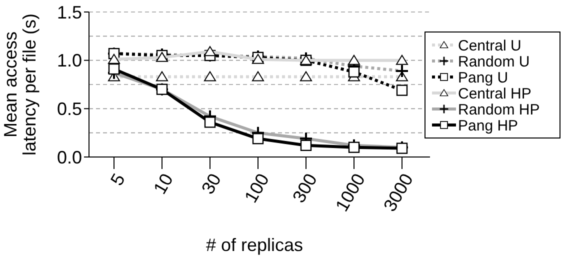 The image size is (563, 265). Describe the element at coordinates (304, 188) in the screenshot. I see `x-tick-label: 300` at that location.